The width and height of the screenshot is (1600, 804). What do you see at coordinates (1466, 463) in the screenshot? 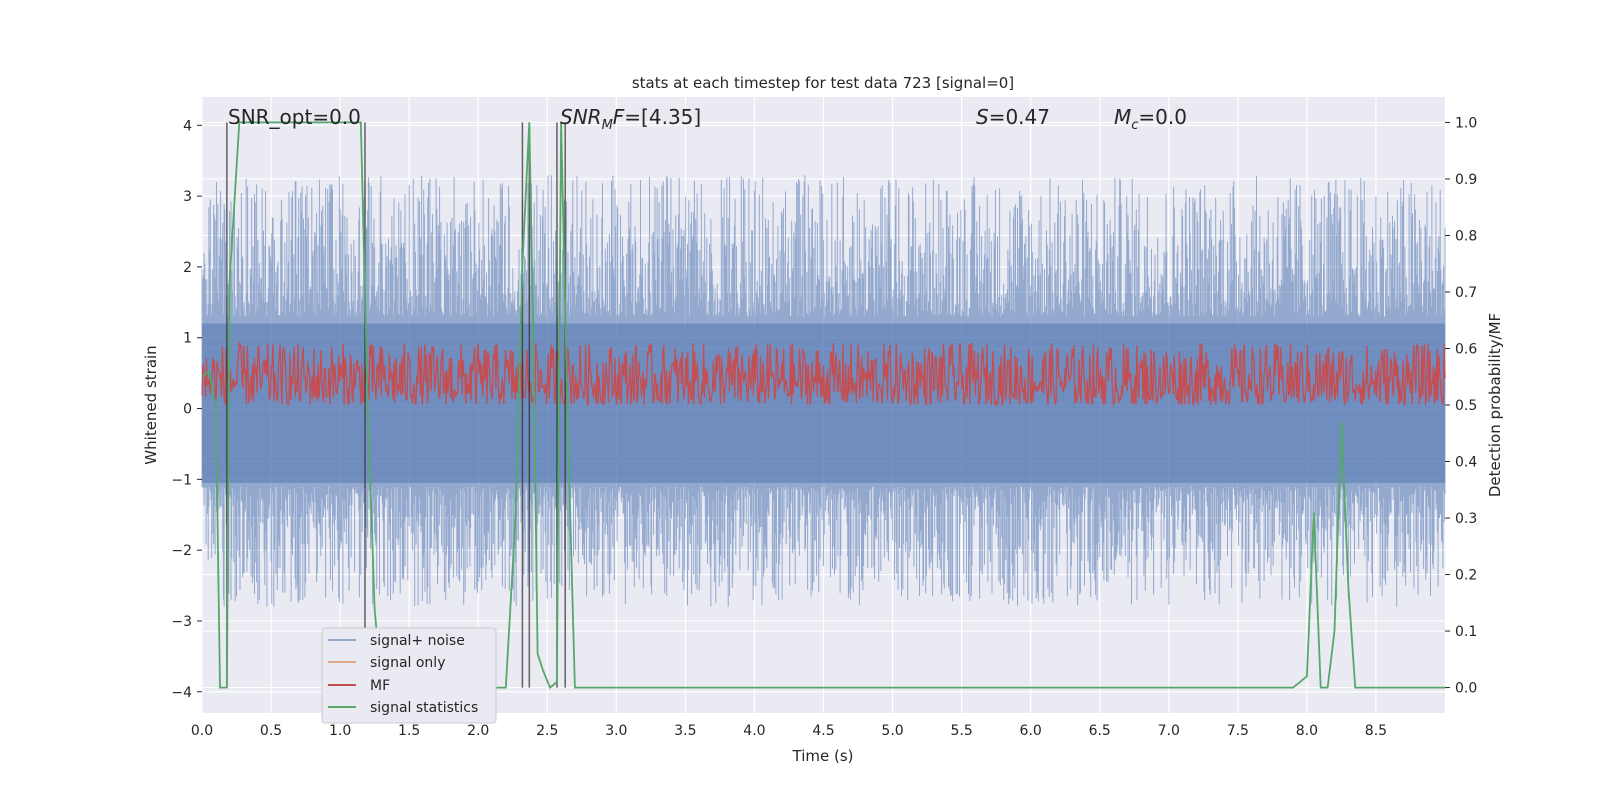
I see `y-right-tick-label: 0.4` at bounding box center [1466, 463].